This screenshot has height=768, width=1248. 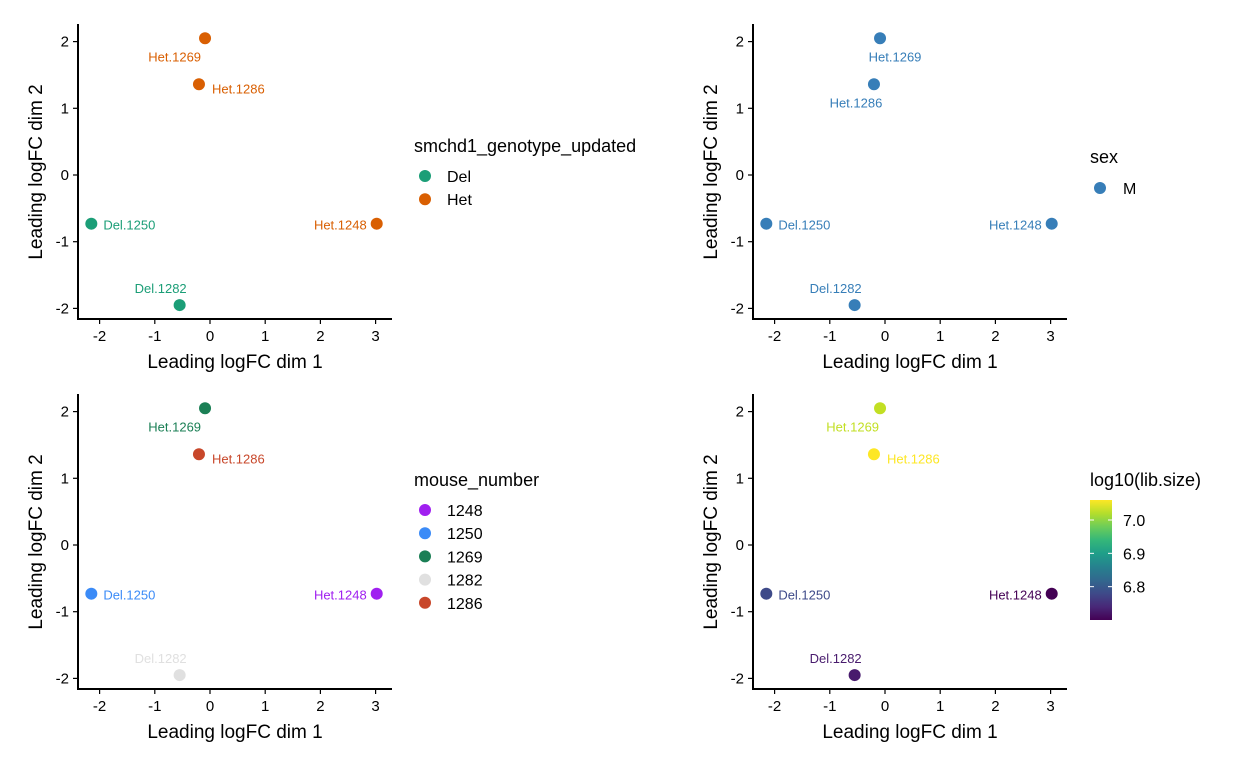 What do you see at coordinates (476, 480) in the screenshot?
I see `legend-title: mouse_number` at bounding box center [476, 480].